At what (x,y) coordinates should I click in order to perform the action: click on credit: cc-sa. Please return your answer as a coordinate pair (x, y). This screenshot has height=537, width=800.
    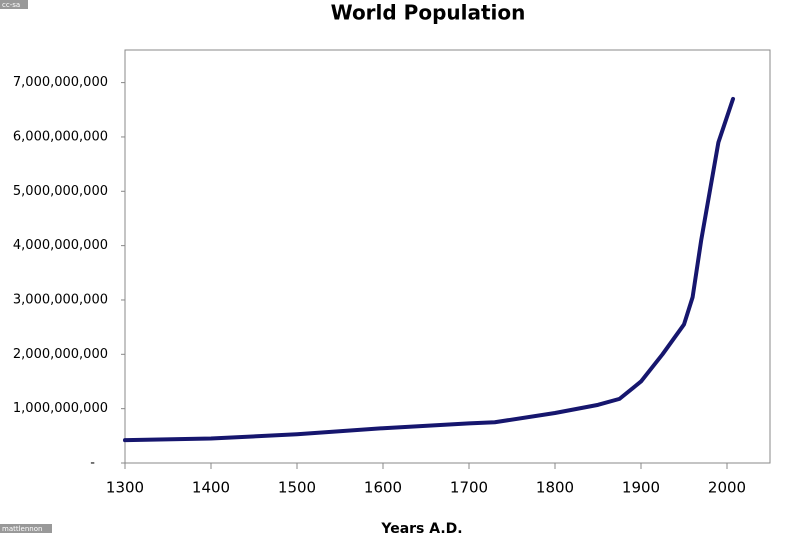
    Looking at the image, I should click on (11, 5).